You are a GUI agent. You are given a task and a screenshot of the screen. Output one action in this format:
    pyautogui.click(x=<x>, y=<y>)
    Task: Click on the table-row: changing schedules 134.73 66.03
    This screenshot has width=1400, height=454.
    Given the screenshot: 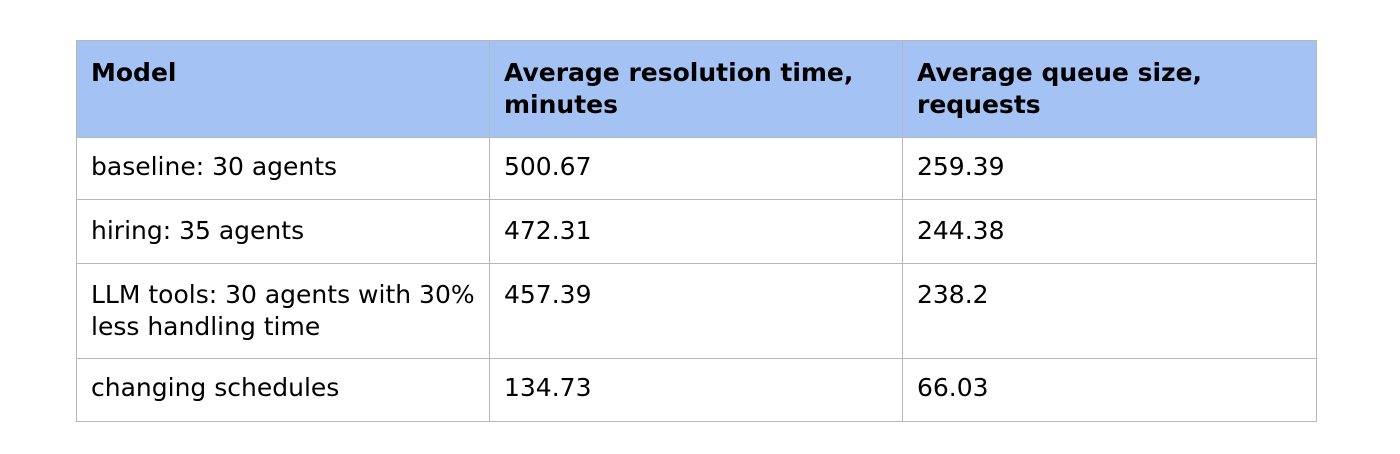 What is the action you would take?
    pyautogui.click(x=696, y=390)
    